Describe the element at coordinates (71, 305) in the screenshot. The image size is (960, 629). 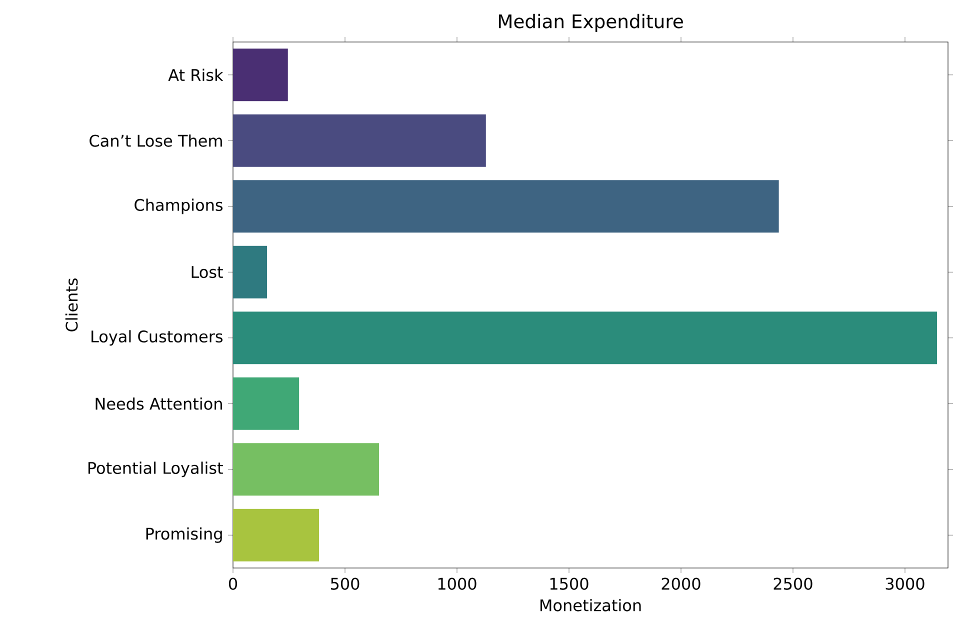
I see `y-axis-title: Clients` at that location.